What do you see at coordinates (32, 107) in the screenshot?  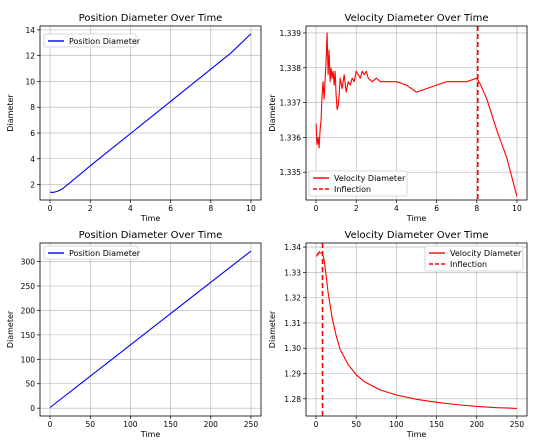 I see `y-tick-label: 8` at bounding box center [32, 107].